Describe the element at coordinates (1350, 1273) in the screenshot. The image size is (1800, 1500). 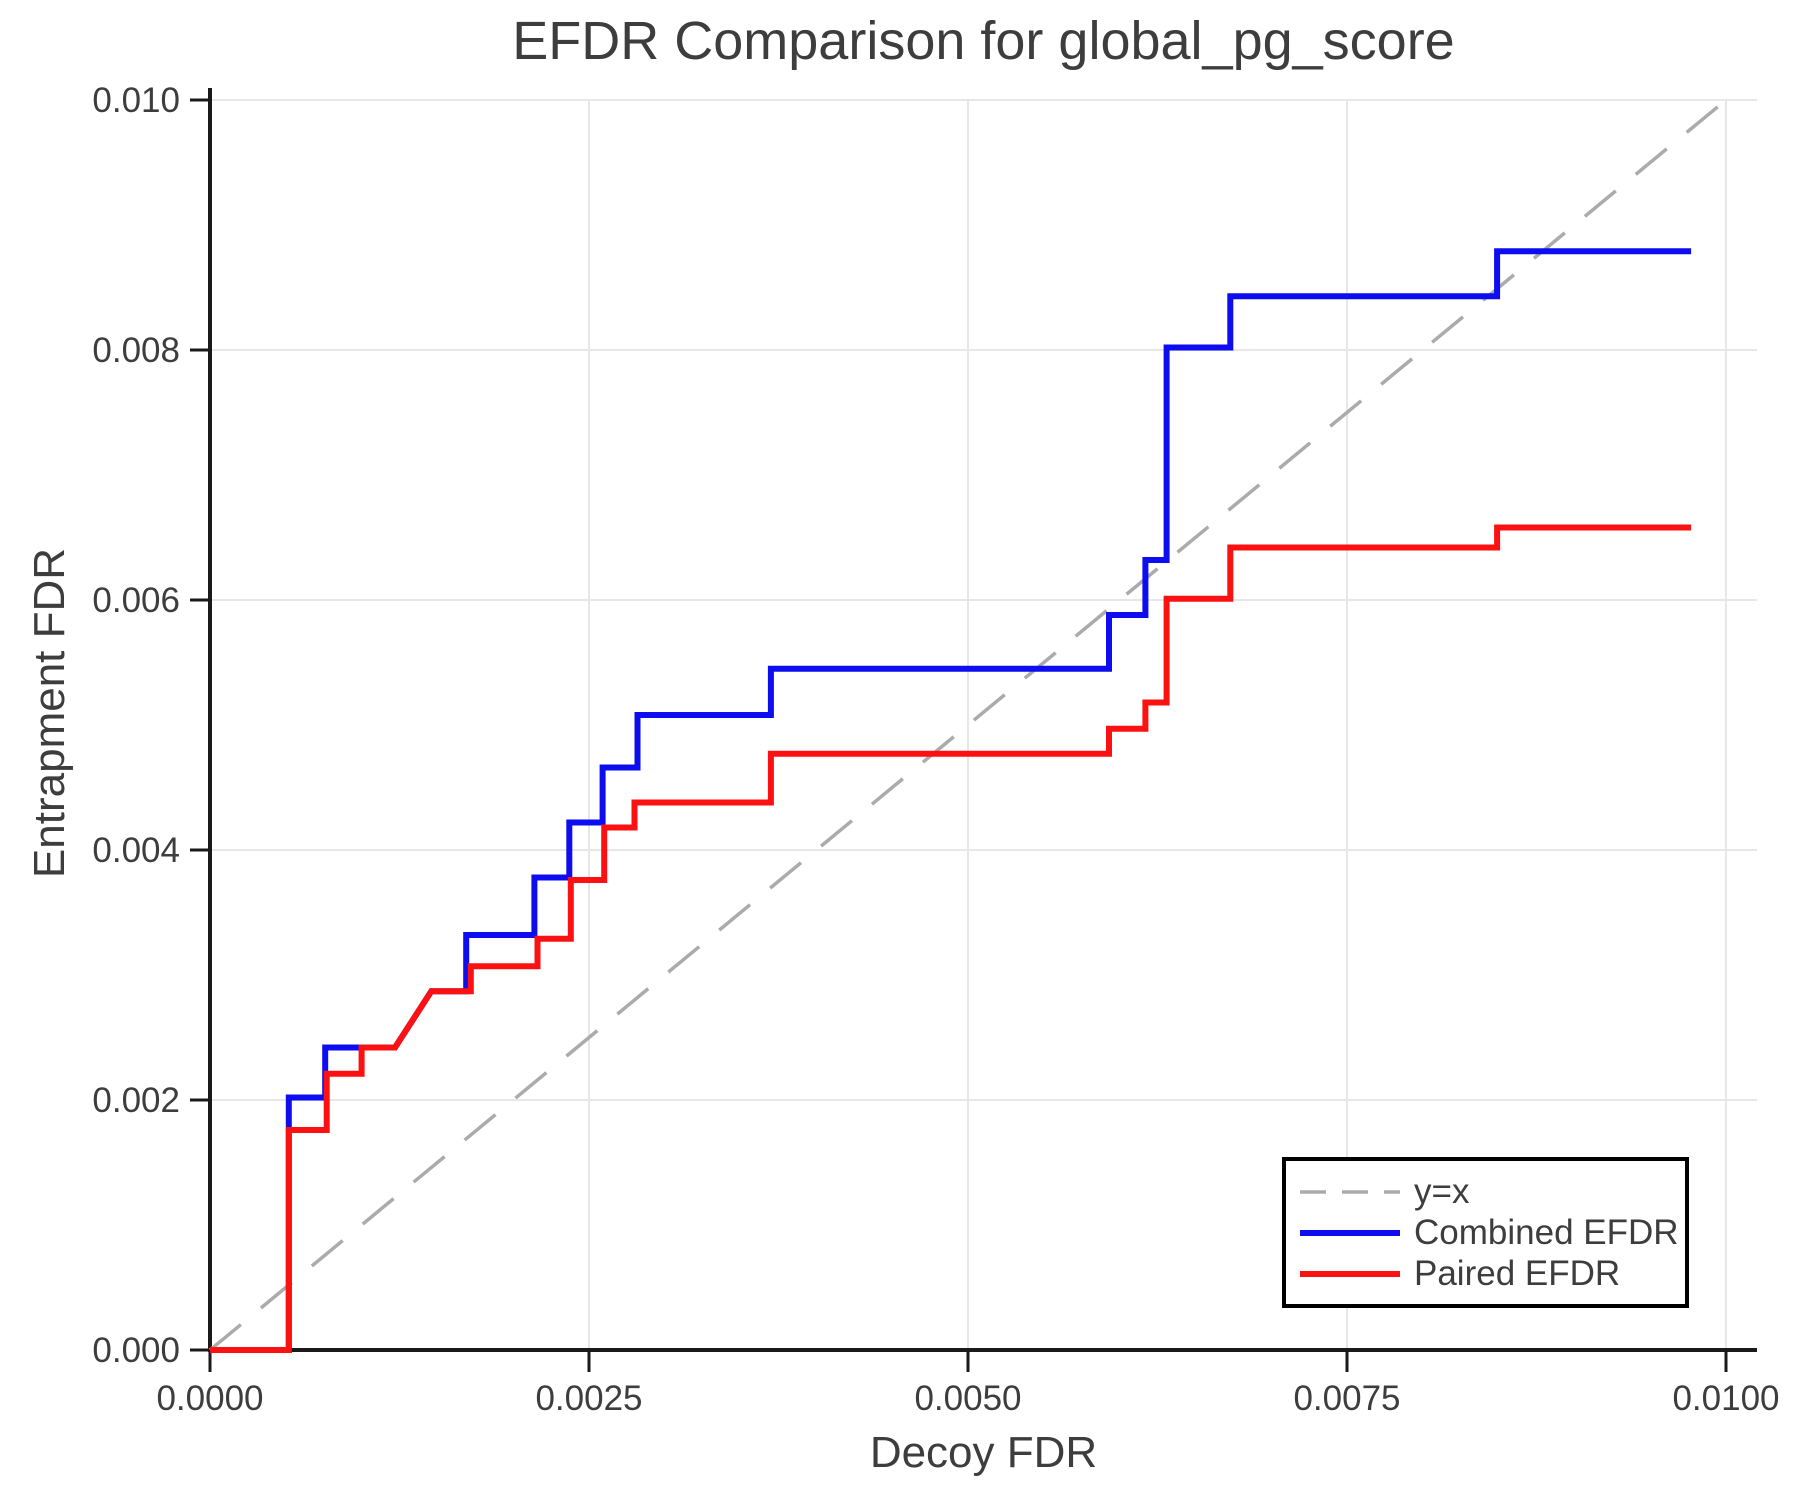
I see `red-line-icon` at that location.